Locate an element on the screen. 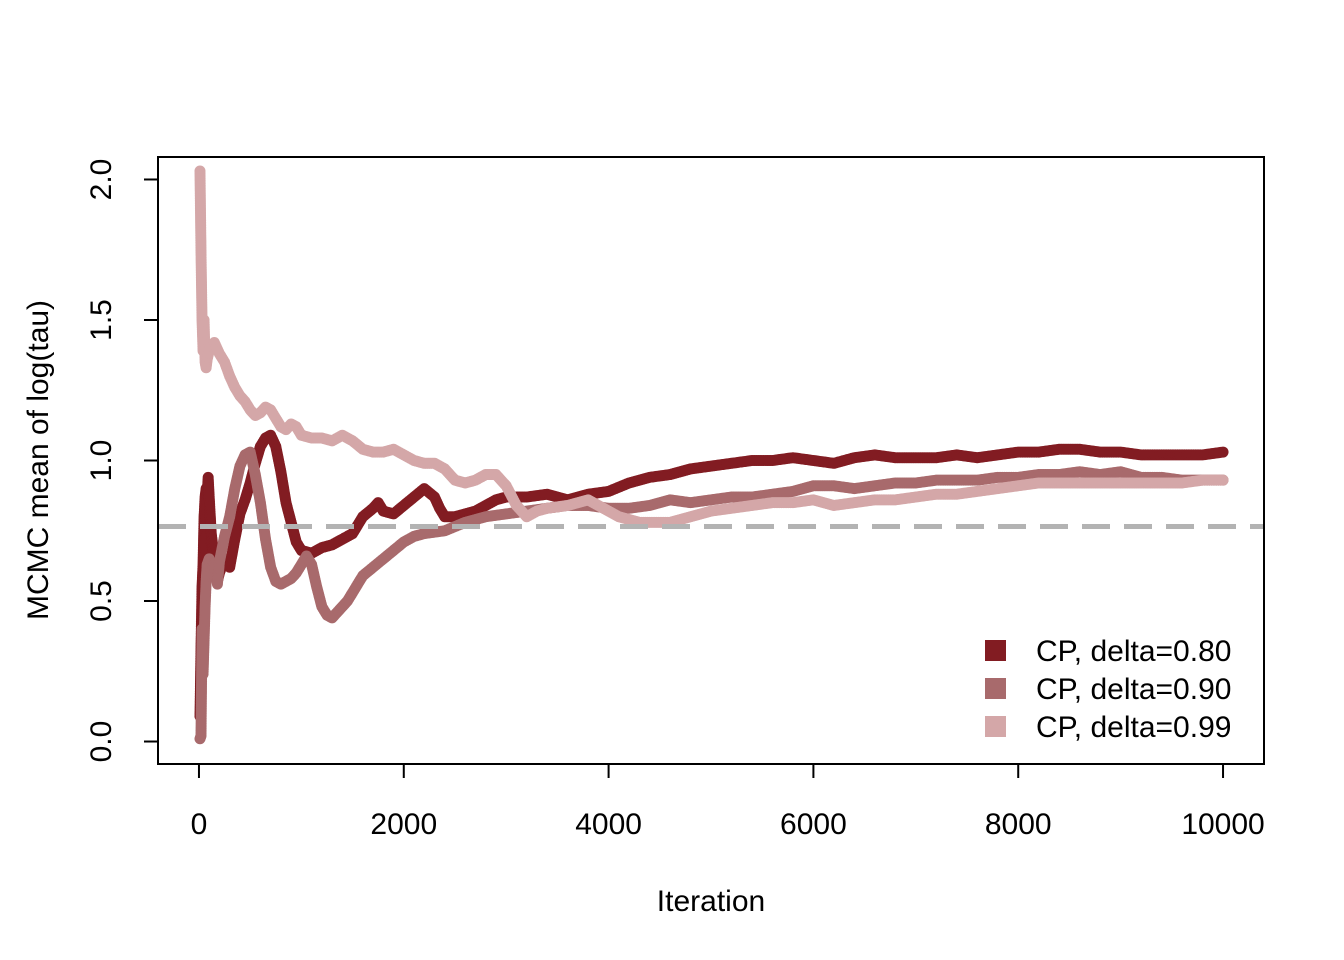 Image resolution: width=1344 pixels, height=960 pixels. x-tick-label: 4000 is located at coordinates (608, 824).